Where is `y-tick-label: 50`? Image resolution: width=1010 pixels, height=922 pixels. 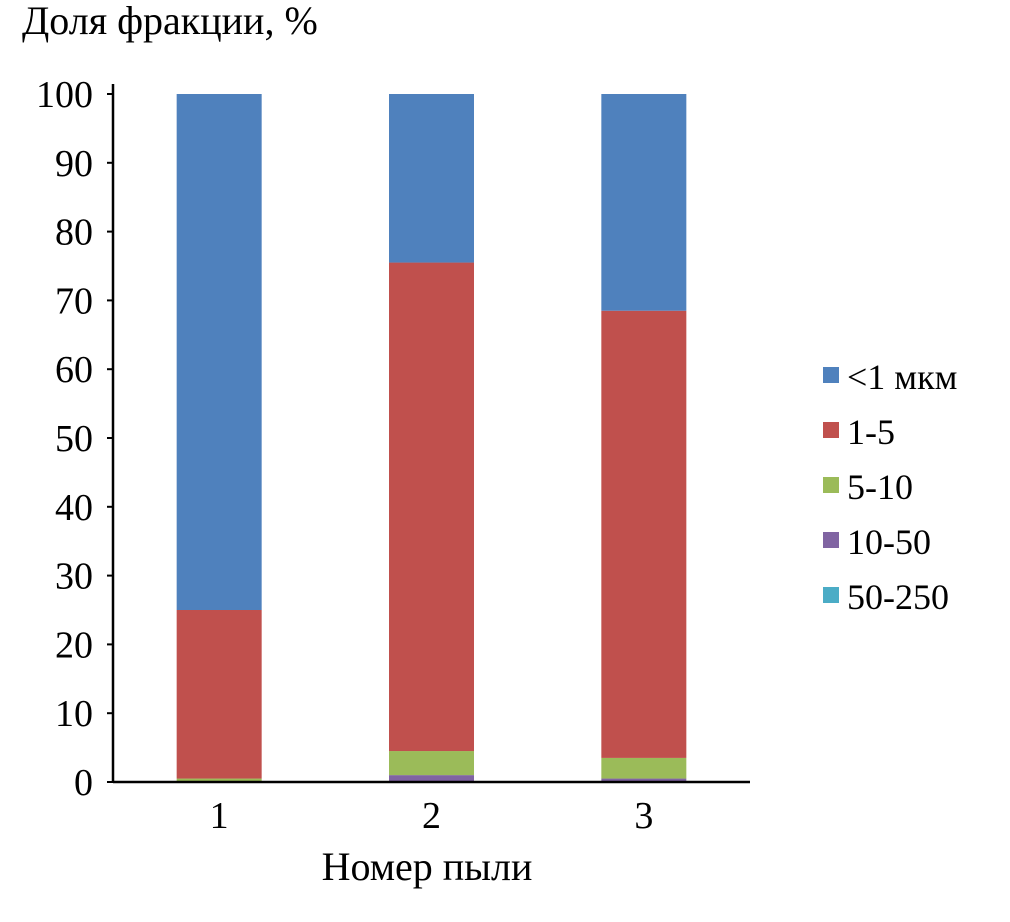
y-tick-label: 50 is located at coordinates (74, 439).